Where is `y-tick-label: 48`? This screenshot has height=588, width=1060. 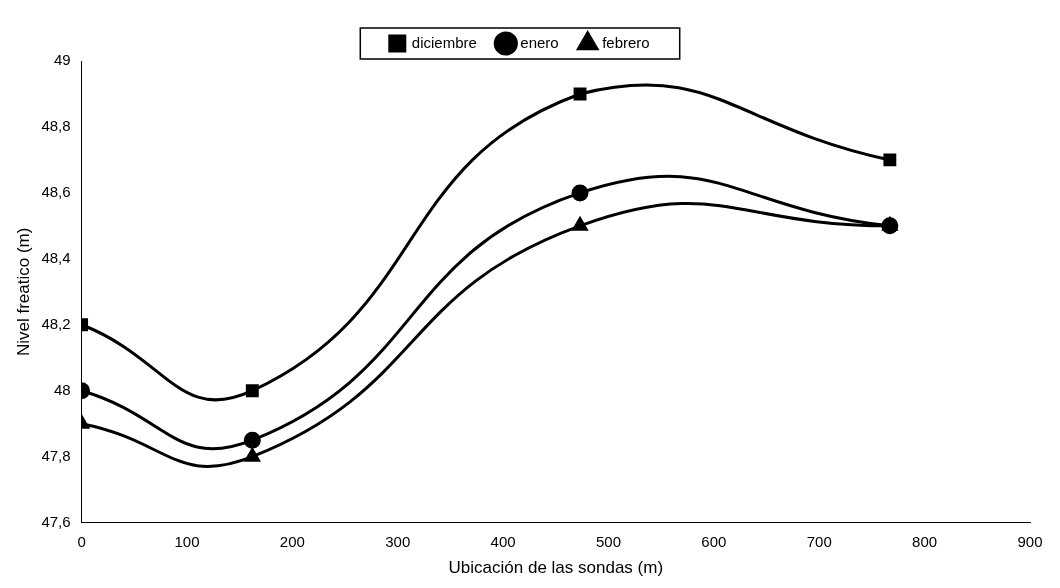
y-tick-label: 48 is located at coordinates (62, 389).